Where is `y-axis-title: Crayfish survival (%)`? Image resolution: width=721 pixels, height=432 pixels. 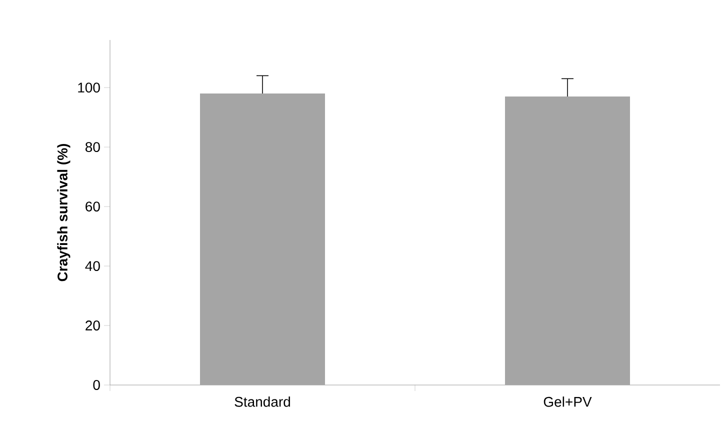 y-axis-title: Crayfish survival (%) is located at coordinates (63, 213).